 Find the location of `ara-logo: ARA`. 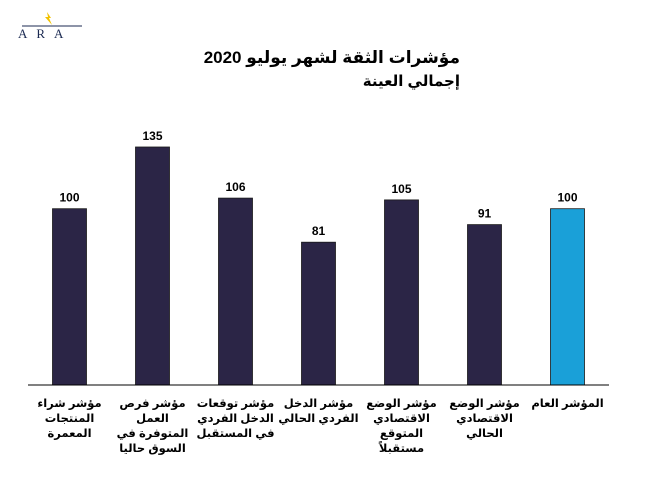

ara-logo: ARA is located at coordinates (58, 27).